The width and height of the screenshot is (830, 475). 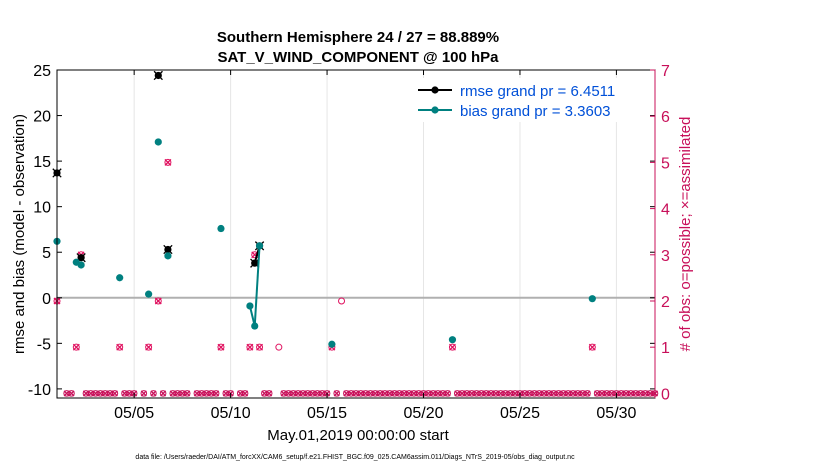 What do you see at coordinates (168, 249) in the screenshot?
I see `rmse-point-cross` at bounding box center [168, 249].